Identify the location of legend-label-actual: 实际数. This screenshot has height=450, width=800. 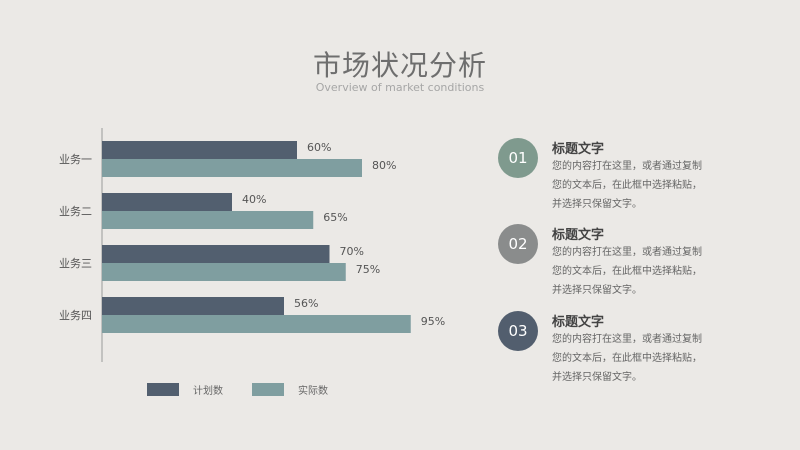
(313, 391).